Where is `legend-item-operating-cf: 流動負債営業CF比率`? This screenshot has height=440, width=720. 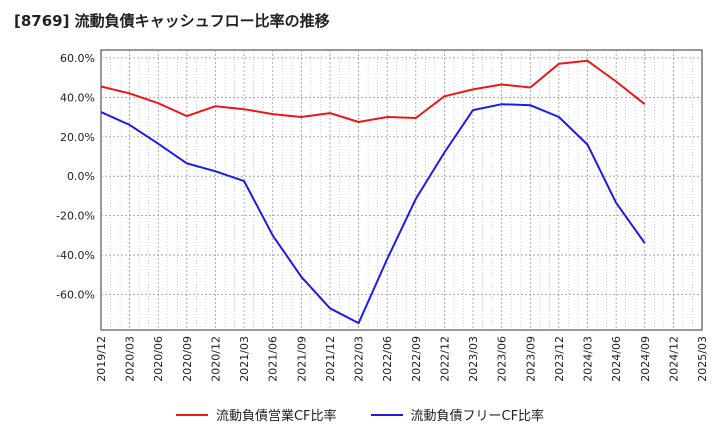
legend-item-operating-cf: 流動負債営業CF比率 is located at coordinates (256, 414).